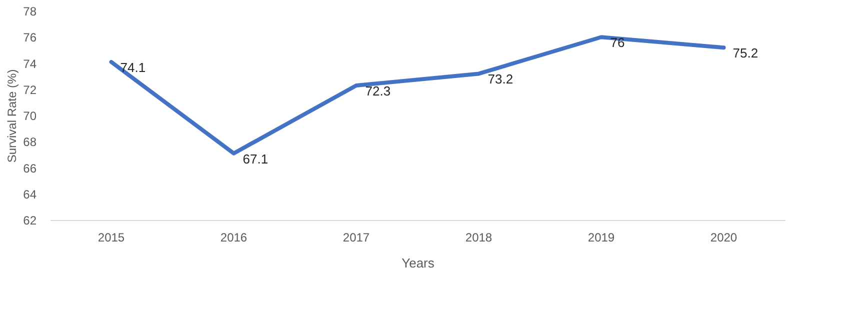 This screenshot has width=851, height=325. I want to click on y-tick-label: 78, so click(30, 11).